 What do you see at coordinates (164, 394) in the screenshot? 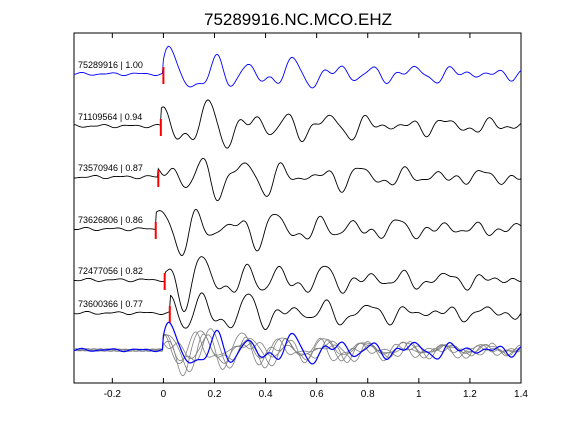
I see `x-tick-label: 0` at bounding box center [164, 394].